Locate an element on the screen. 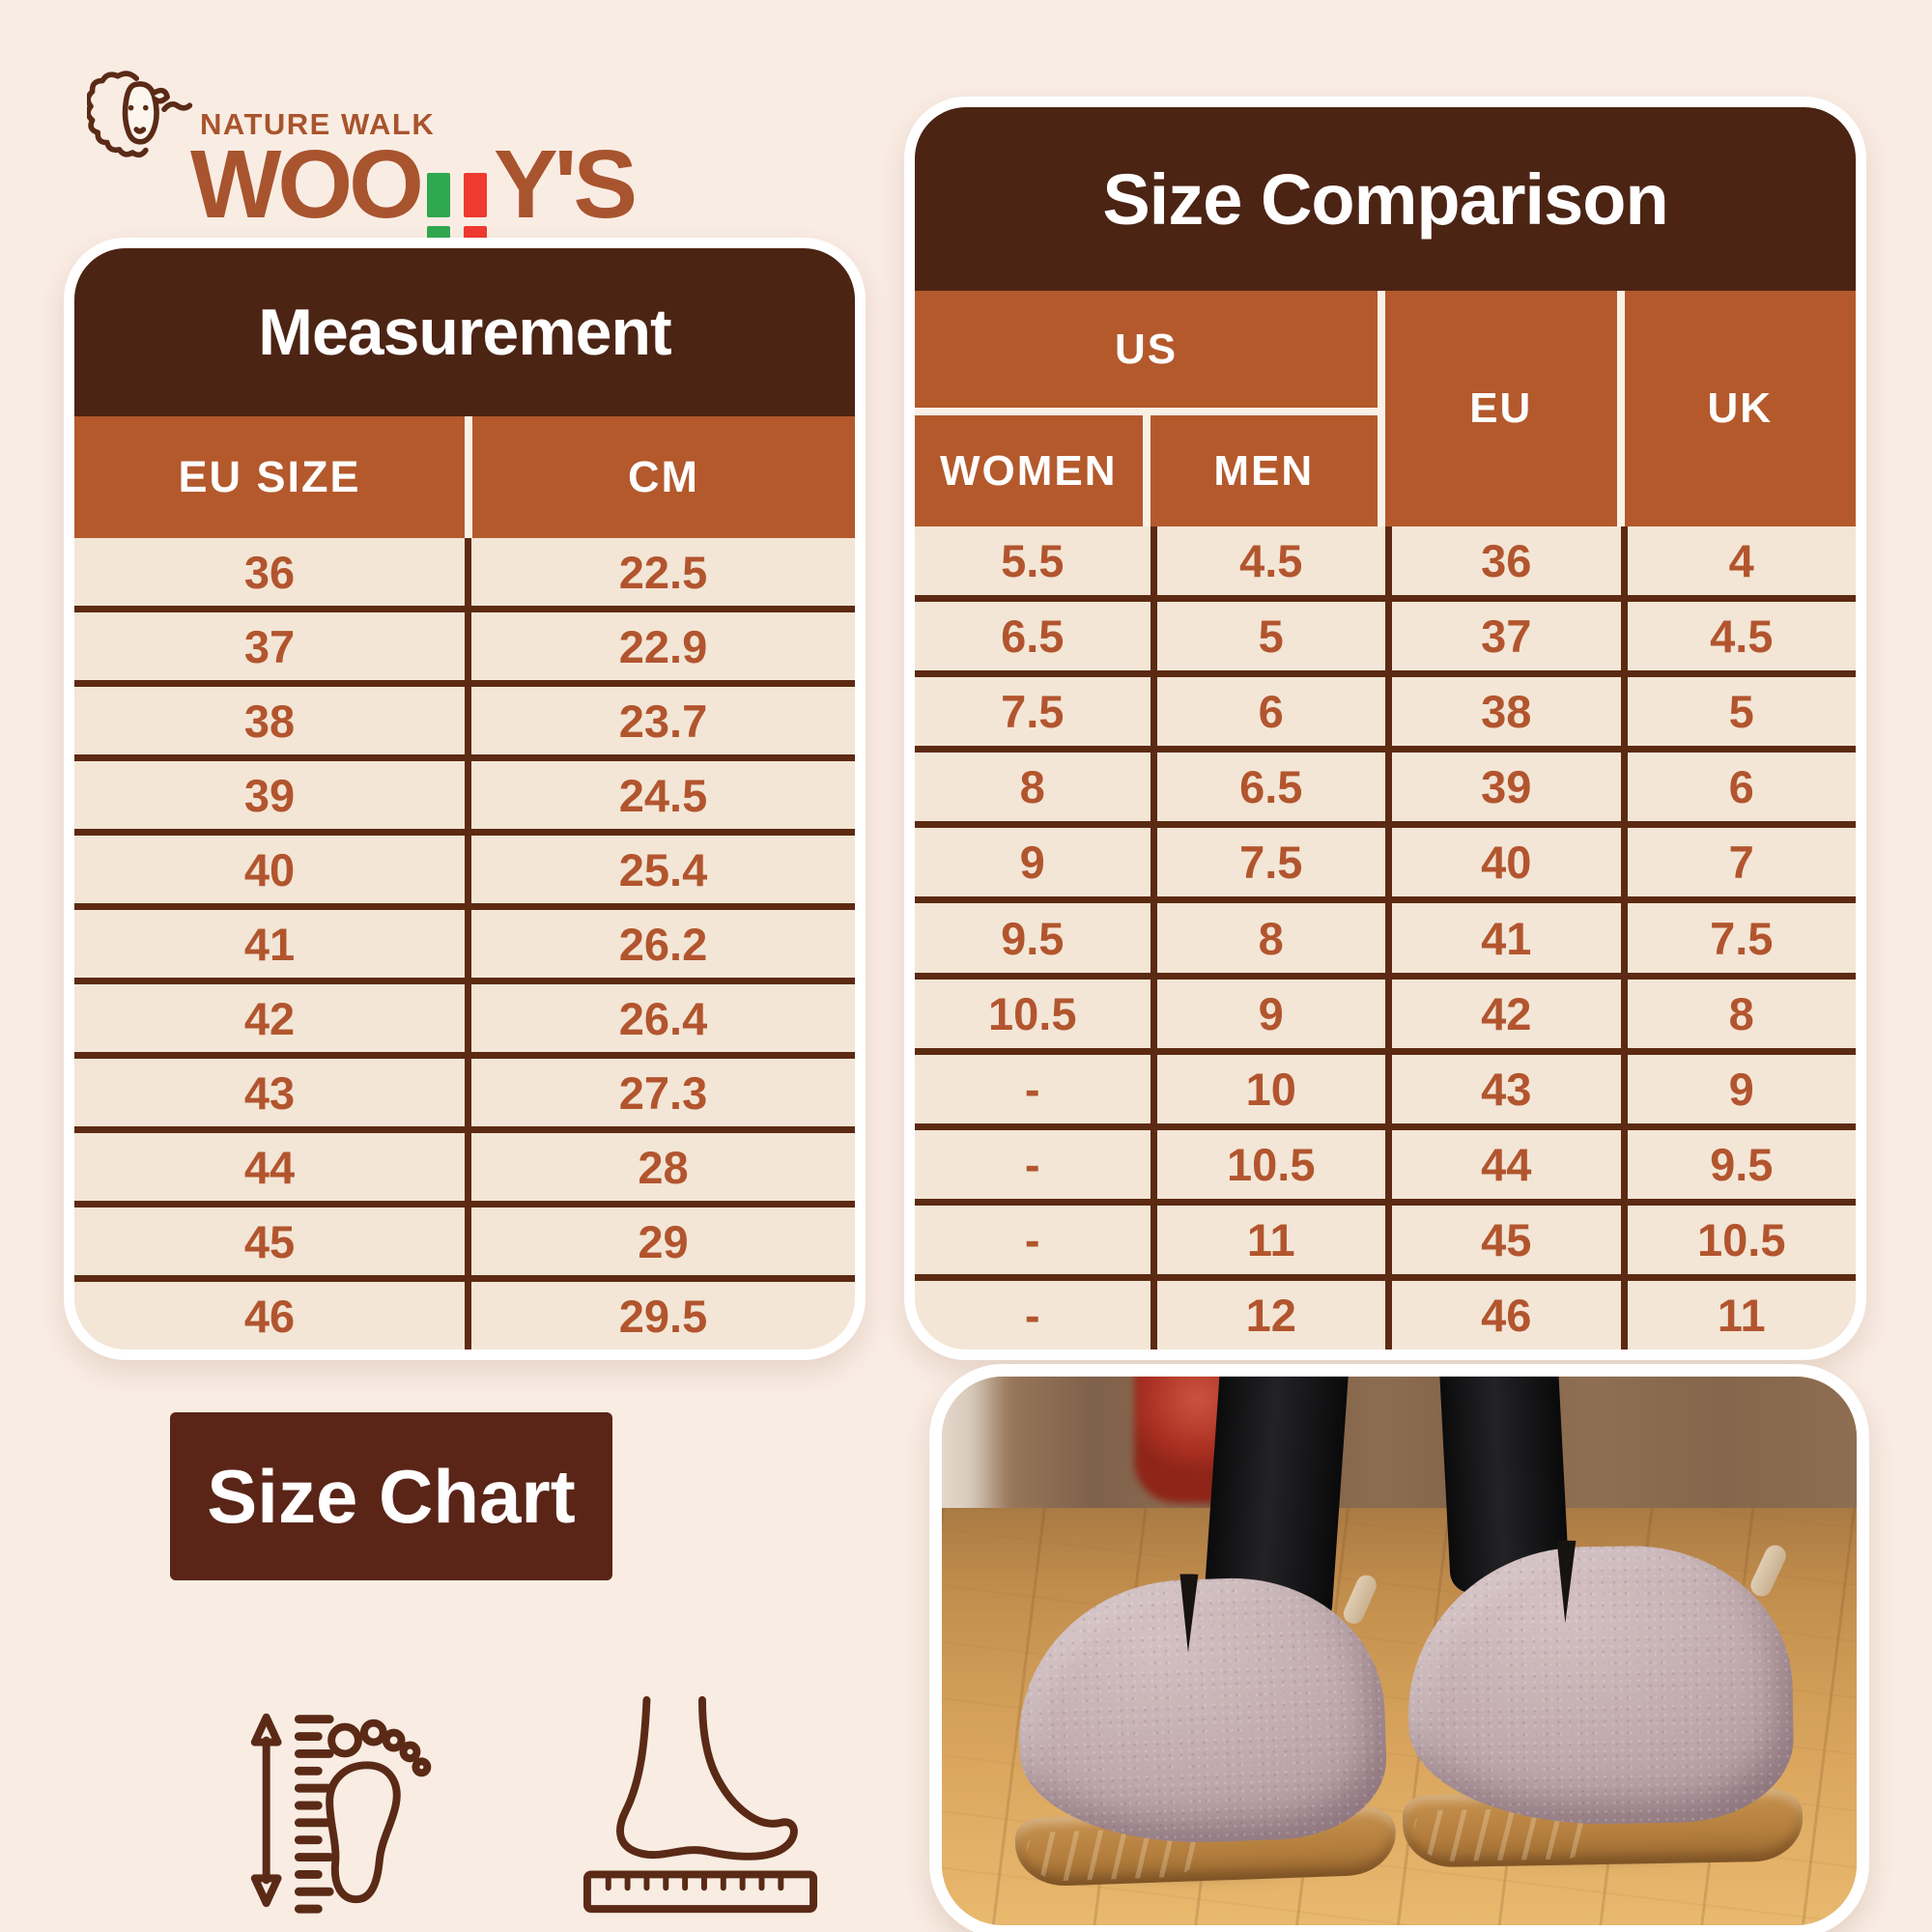 The width and height of the screenshot is (1932, 1932). size-chart-badge: Size Chart is located at coordinates (391, 1496).